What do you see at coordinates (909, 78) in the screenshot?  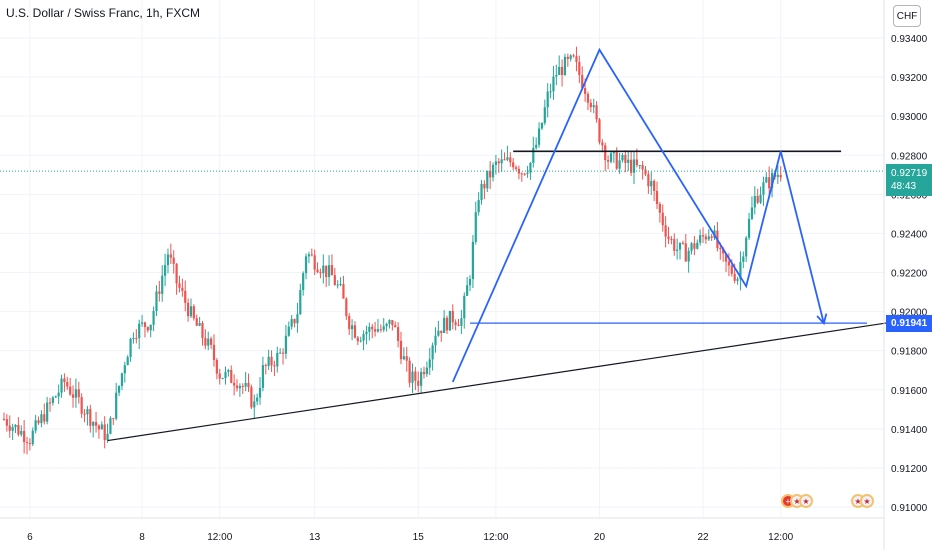 I see `y-tick-label: 0.93200` at bounding box center [909, 78].